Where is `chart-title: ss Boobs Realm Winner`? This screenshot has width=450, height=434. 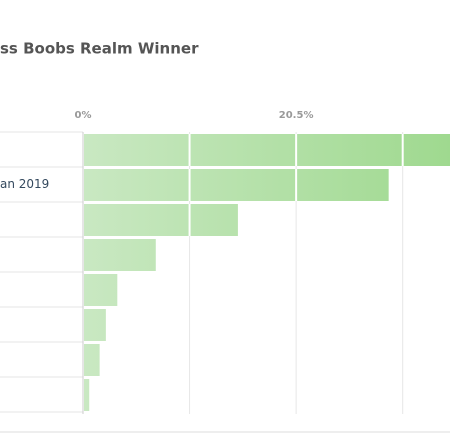
chart-title: ss Boobs Realm Winner is located at coordinates (99, 49).